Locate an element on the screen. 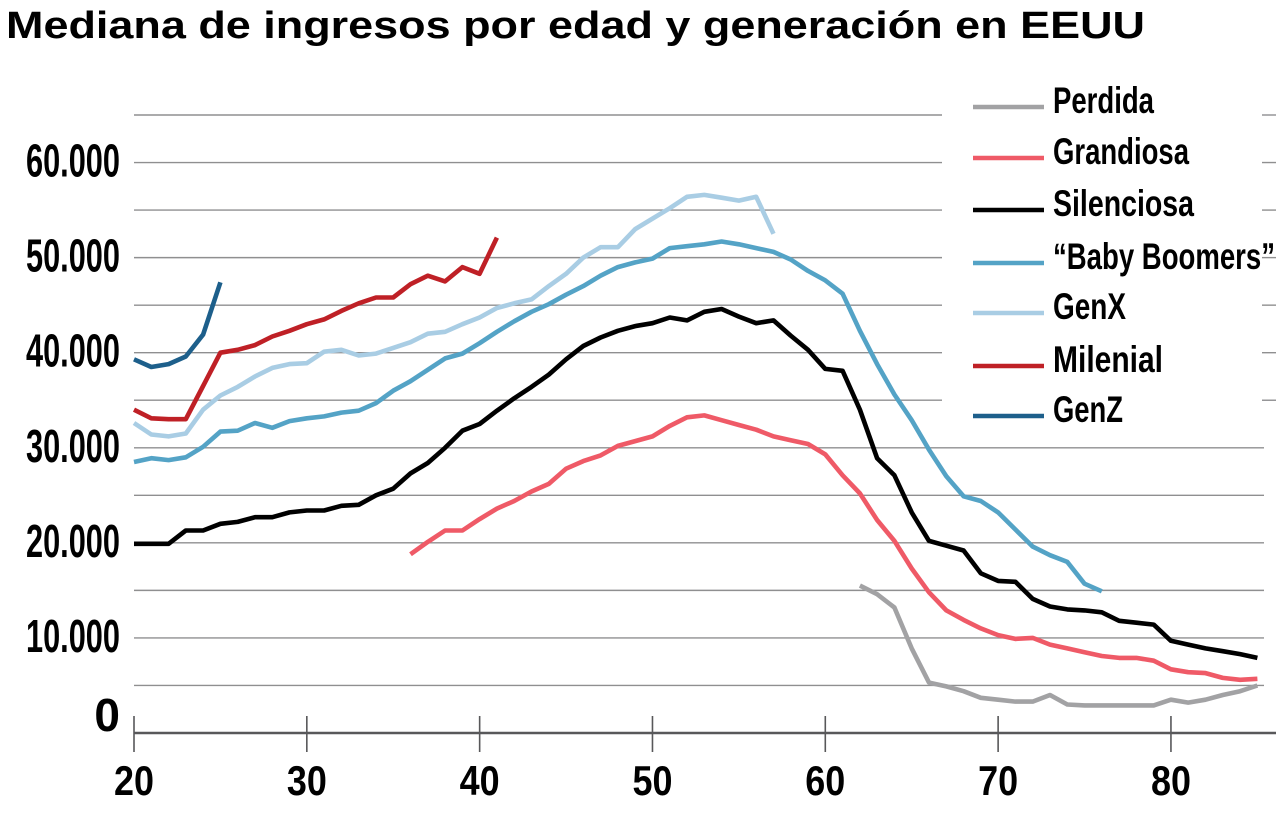 Image resolution: width=1276 pixels, height=826 pixels. y-tick-label: 0 is located at coordinates (107, 715).